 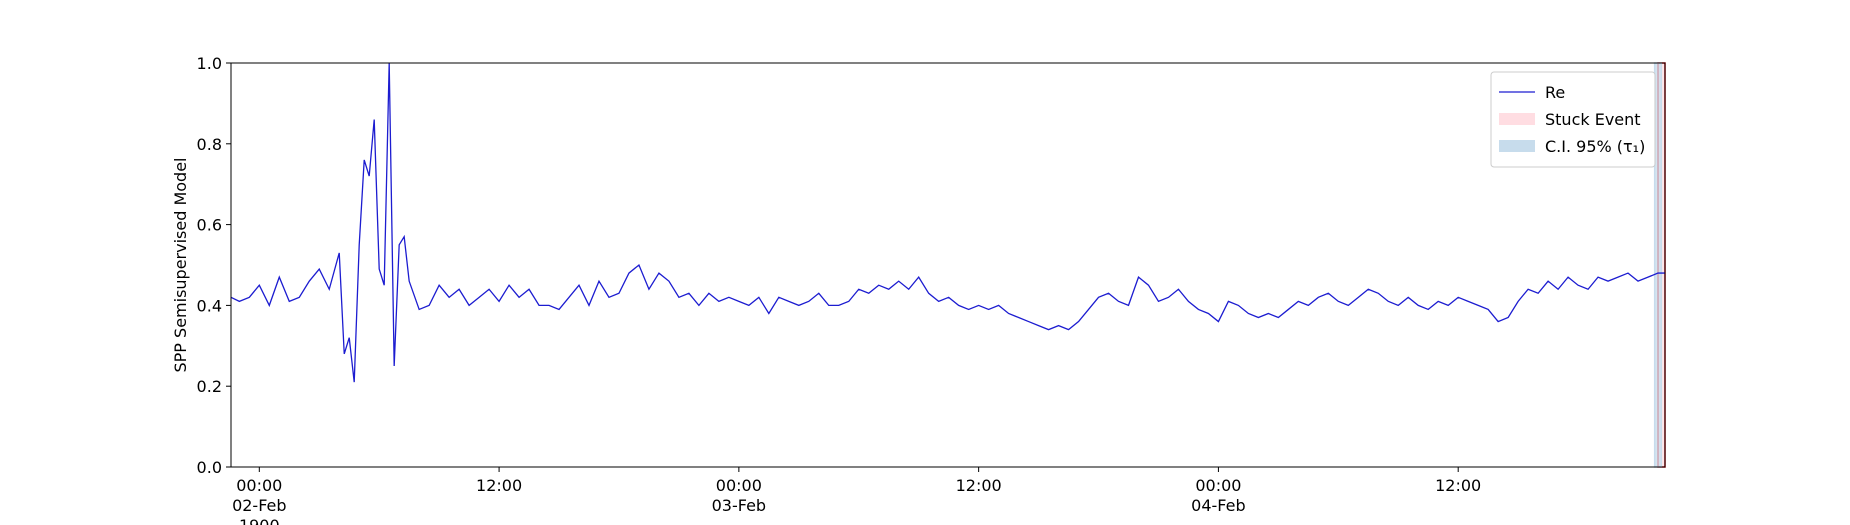 I want to click on x-tick-label: 00:00 04-Feb, so click(x=1218, y=495).